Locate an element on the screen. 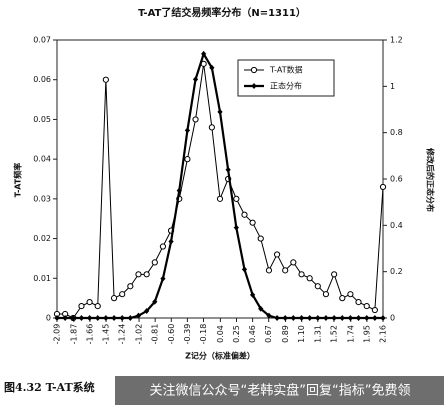 The height and width of the screenshot is (405, 444). x-tick-label: -1.87 is located at coordinates (73, 334).